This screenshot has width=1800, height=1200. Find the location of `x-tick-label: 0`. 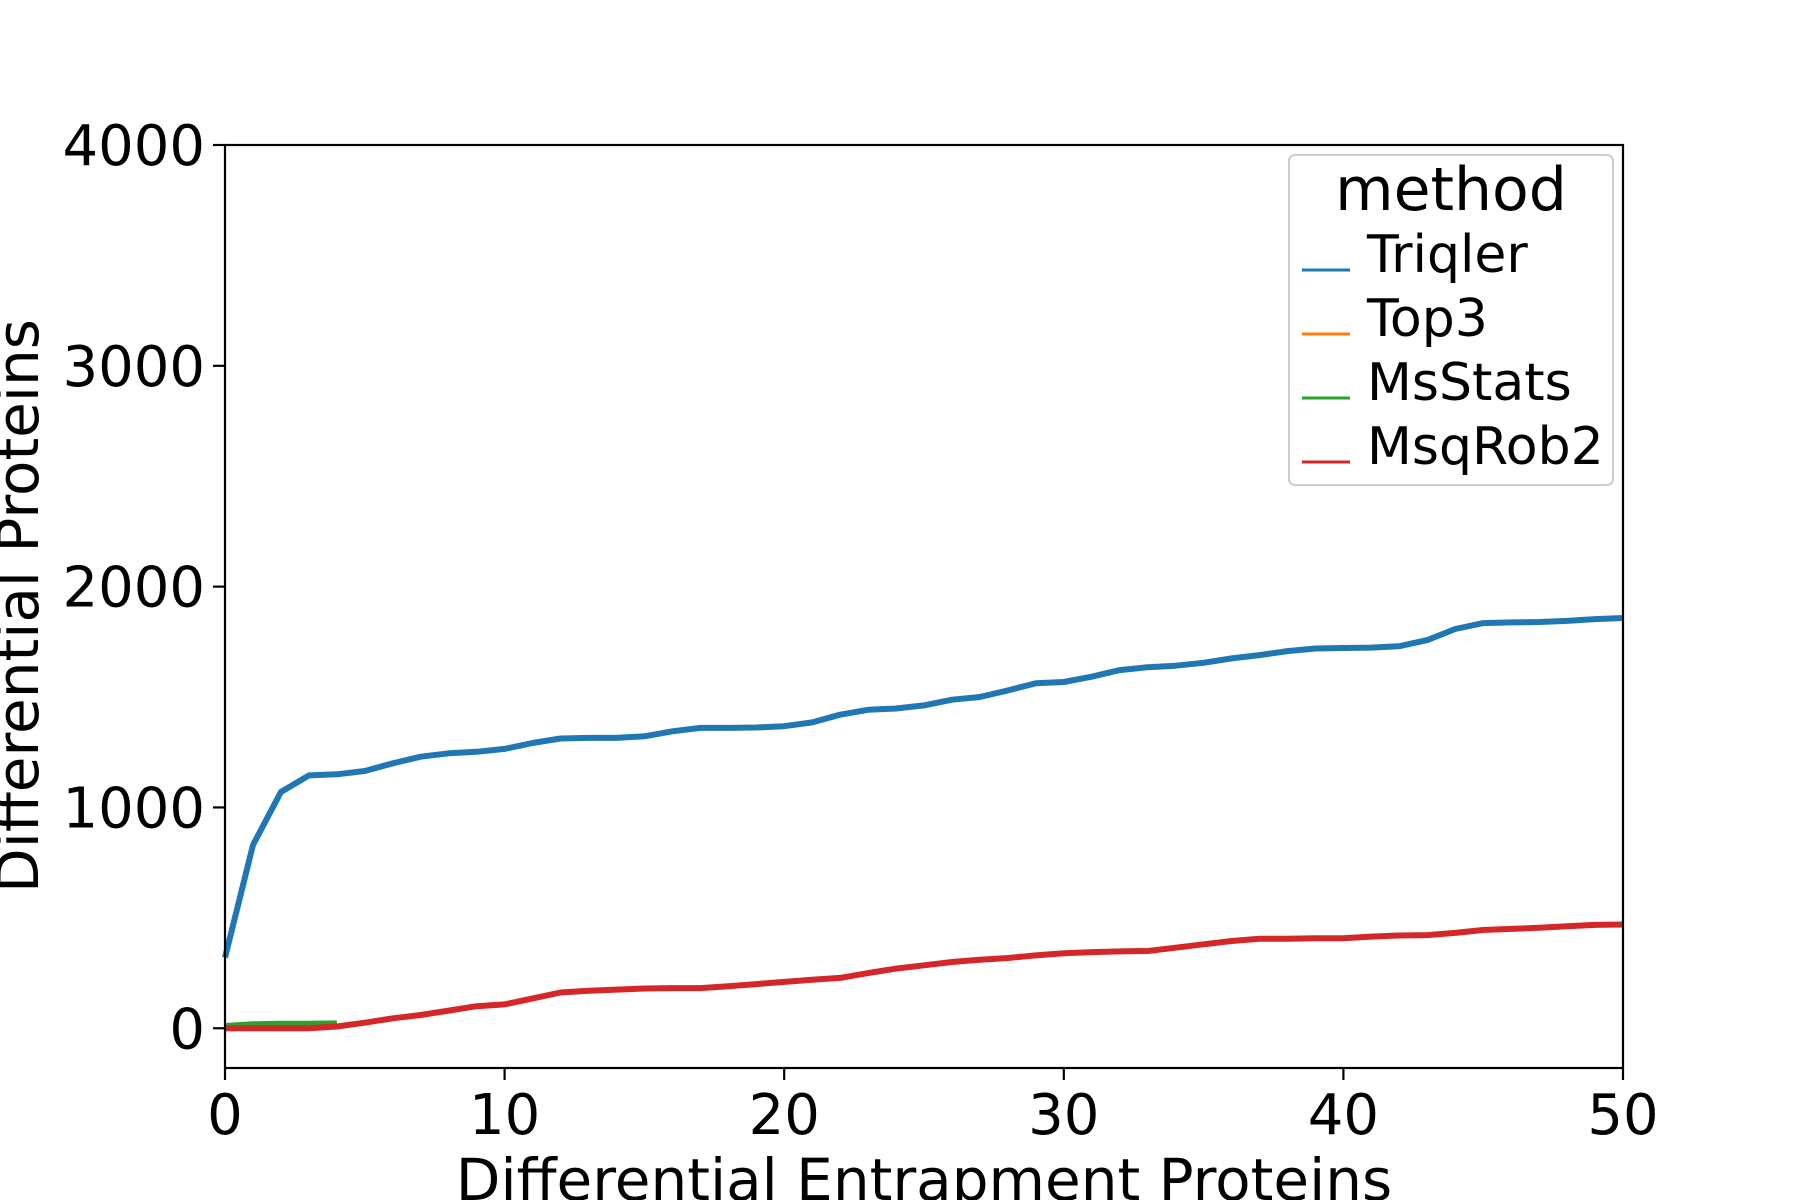

x-tick-label: 0 is located at coordinates (225, 1115).